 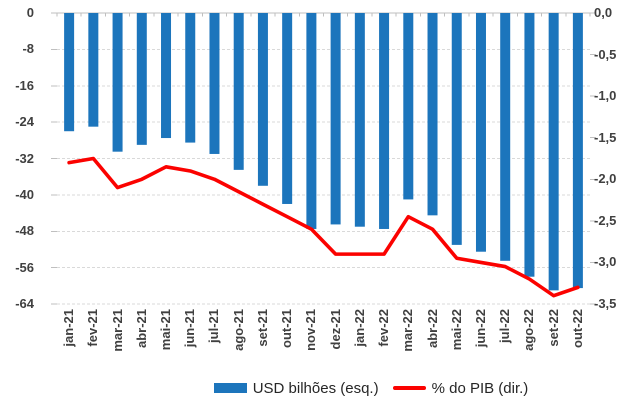 What do you see at coordinates (505, 326) in the screenshot?
I see `x-axis-label: jul-22` at bounding box center [505, 326].